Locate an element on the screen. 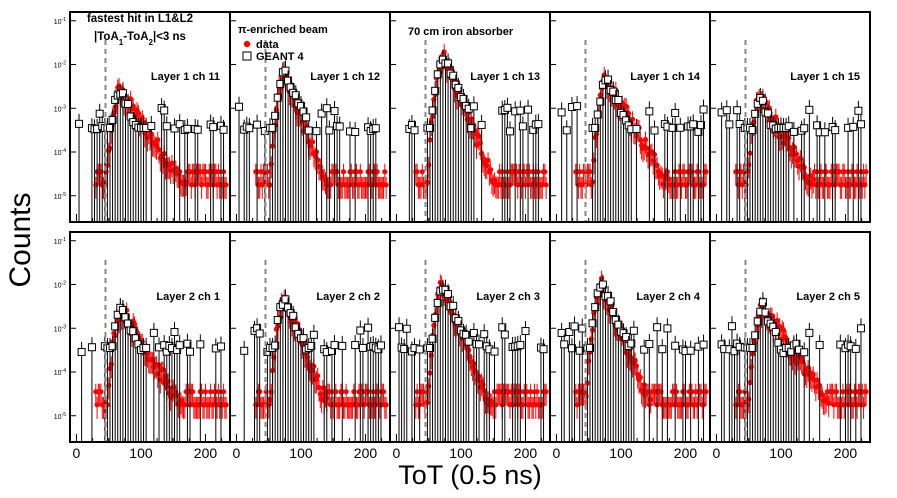  panel-3: Layer 1 ch 13 is located at coordinates (470, 117).